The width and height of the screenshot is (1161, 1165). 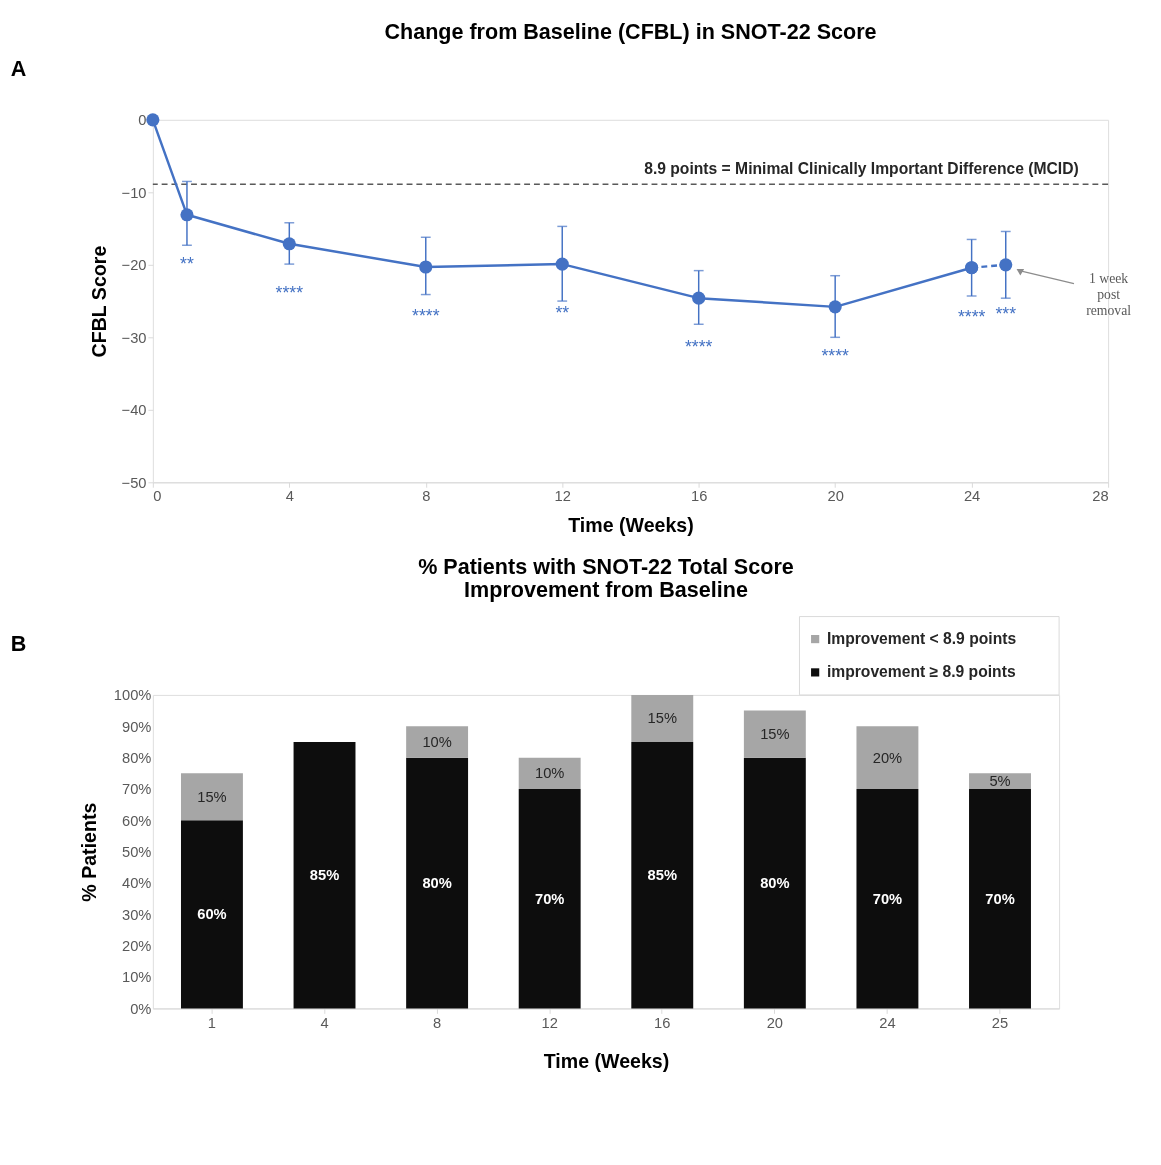 What do you see at coordinates (141, 1008) in the screenshot?
I see `y-tick-label: 0%` at bounding box center [141, 1008].